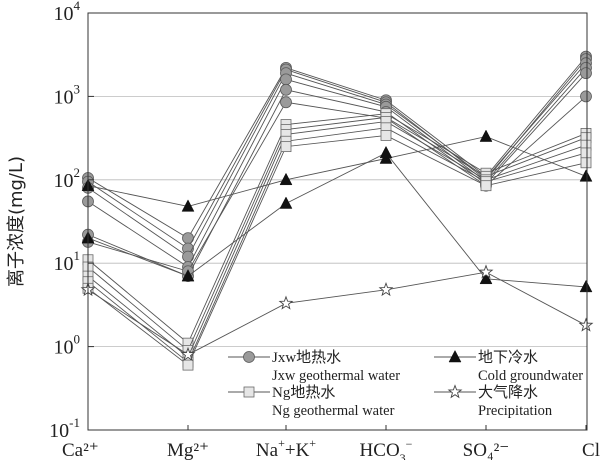  What do you see at coordinates (67, 94) in the screenshot?
I see `y-tick-label: 10³` at bounding box center [67, 94].